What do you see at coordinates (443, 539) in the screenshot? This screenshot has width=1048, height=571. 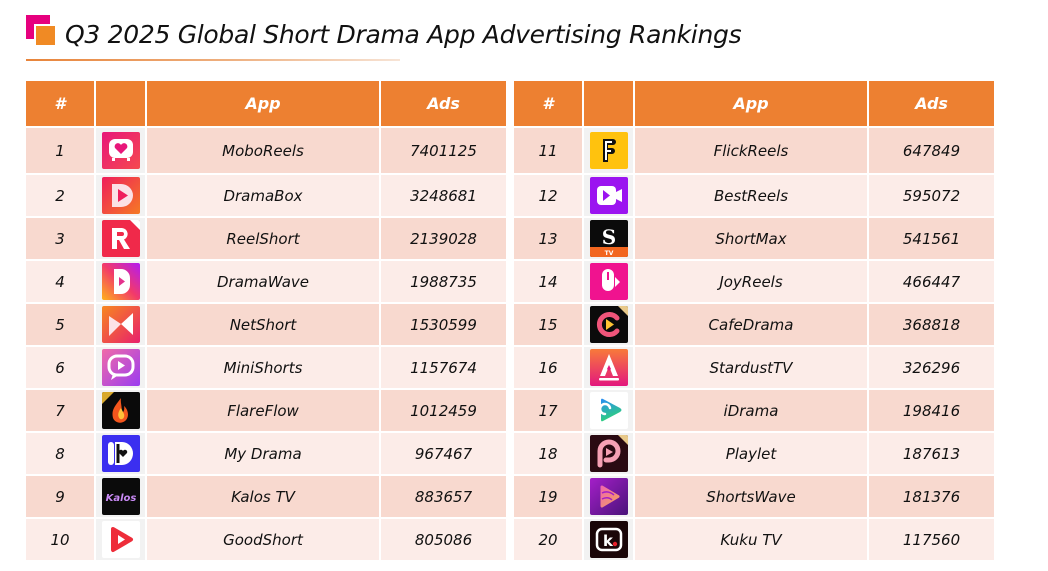 I see `ads-cell: 805086` at bounding box center [443, 539].